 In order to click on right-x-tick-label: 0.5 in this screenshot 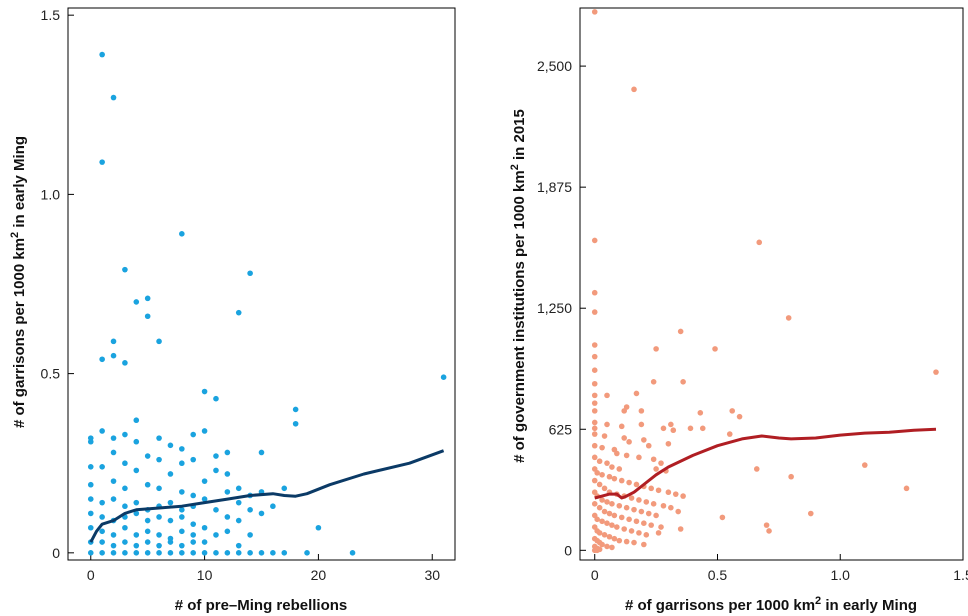, I will do `click(718, 575)`.